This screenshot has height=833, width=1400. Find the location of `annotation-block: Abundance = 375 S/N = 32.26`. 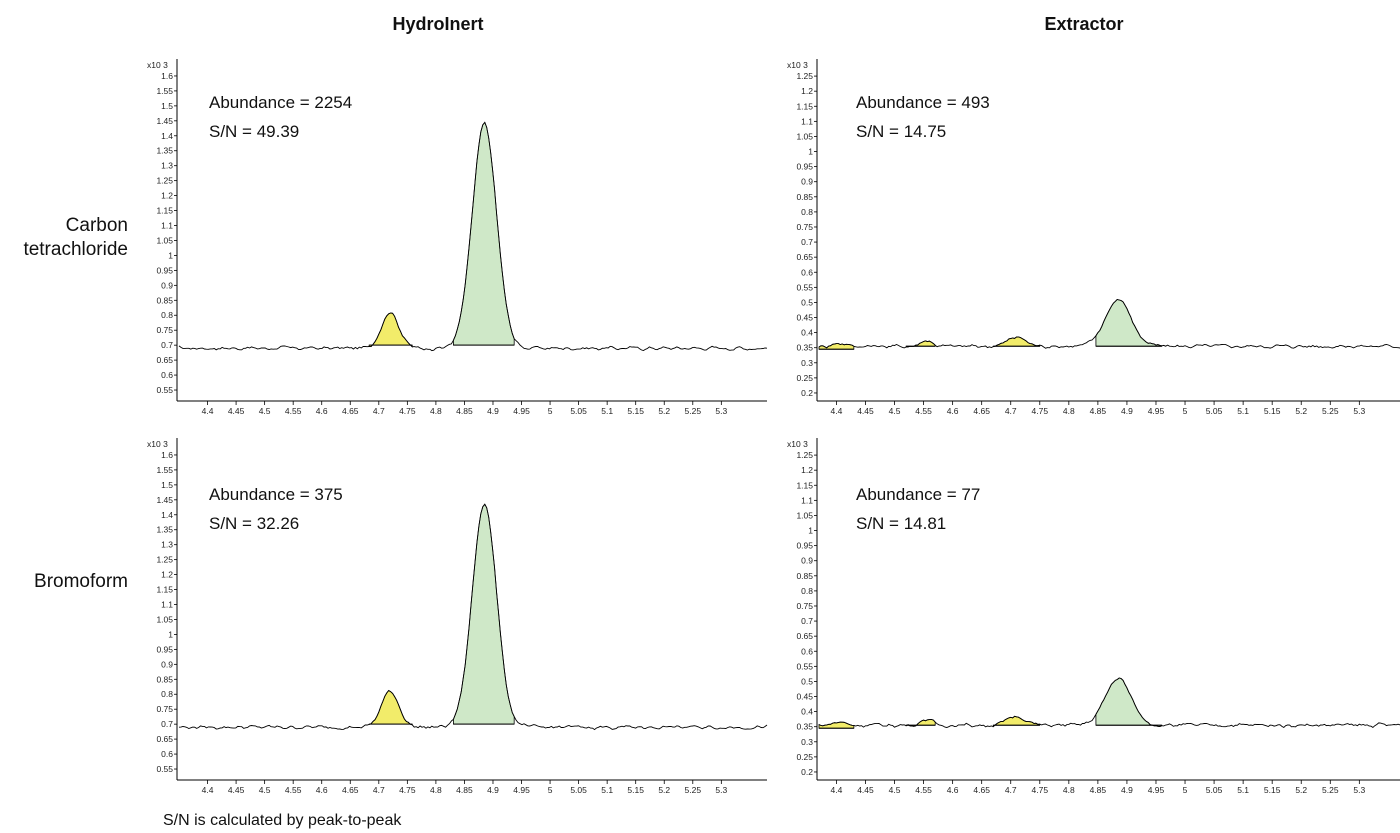

annotation-block: Abundance = 375 S/N = 32.26 is located at coordinates (276, 509).